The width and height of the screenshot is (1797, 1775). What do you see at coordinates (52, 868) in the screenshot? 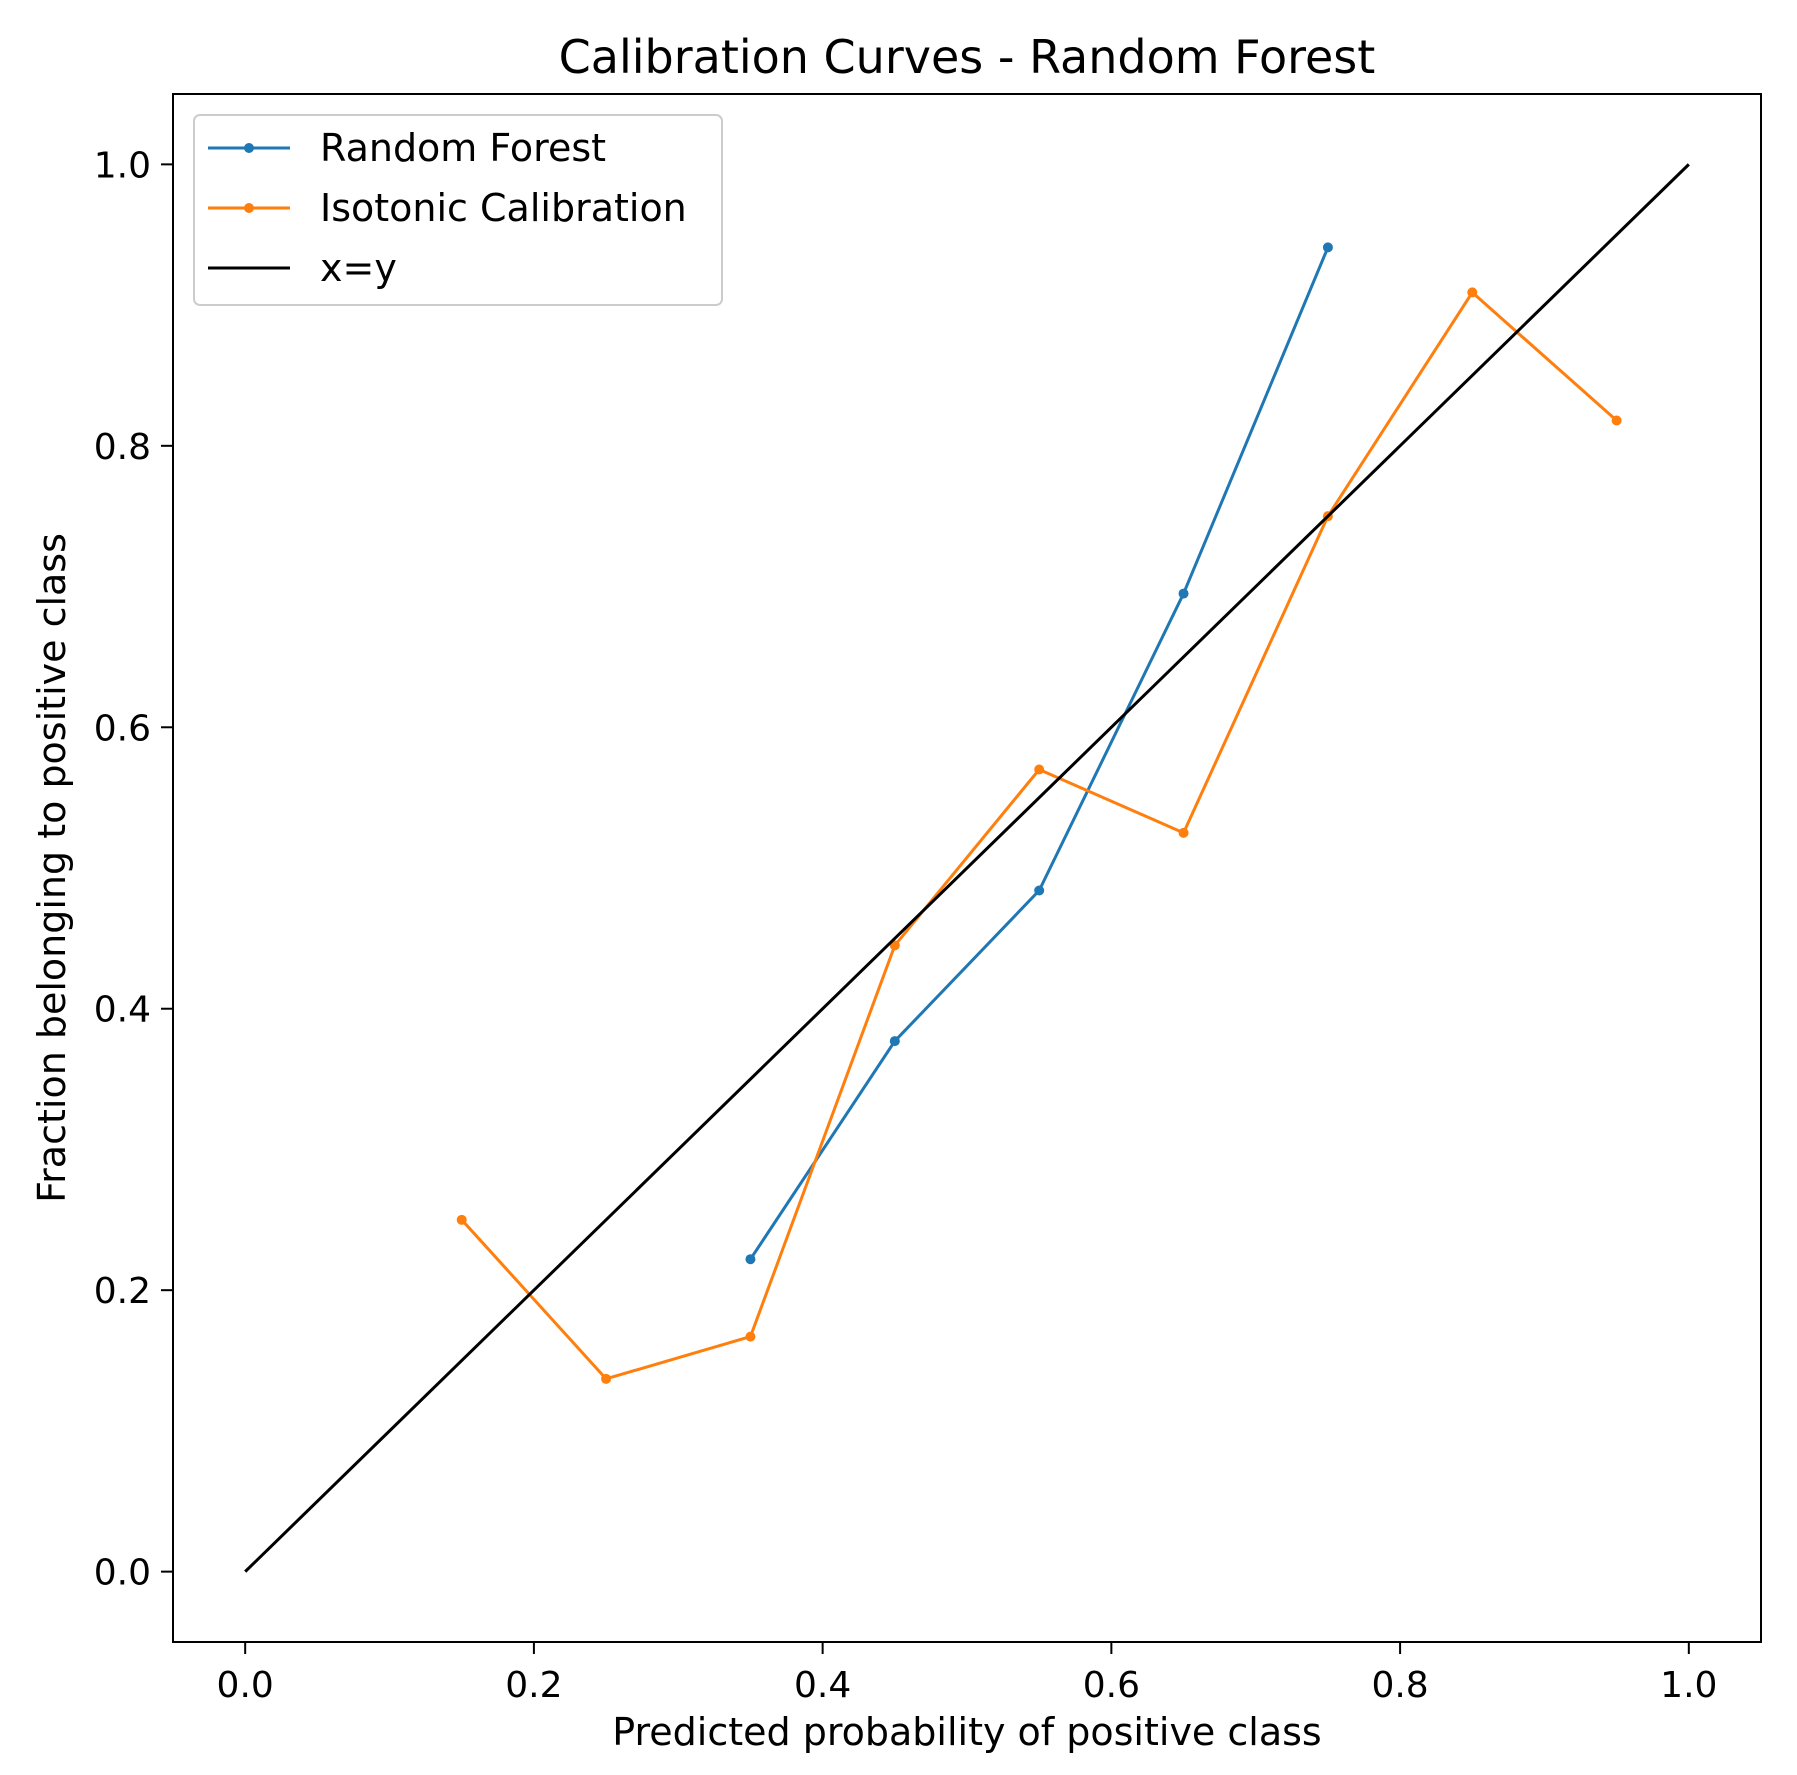
I see `y-axis-label: Fraction belonging to positive class` at bounding box center [52, 868].